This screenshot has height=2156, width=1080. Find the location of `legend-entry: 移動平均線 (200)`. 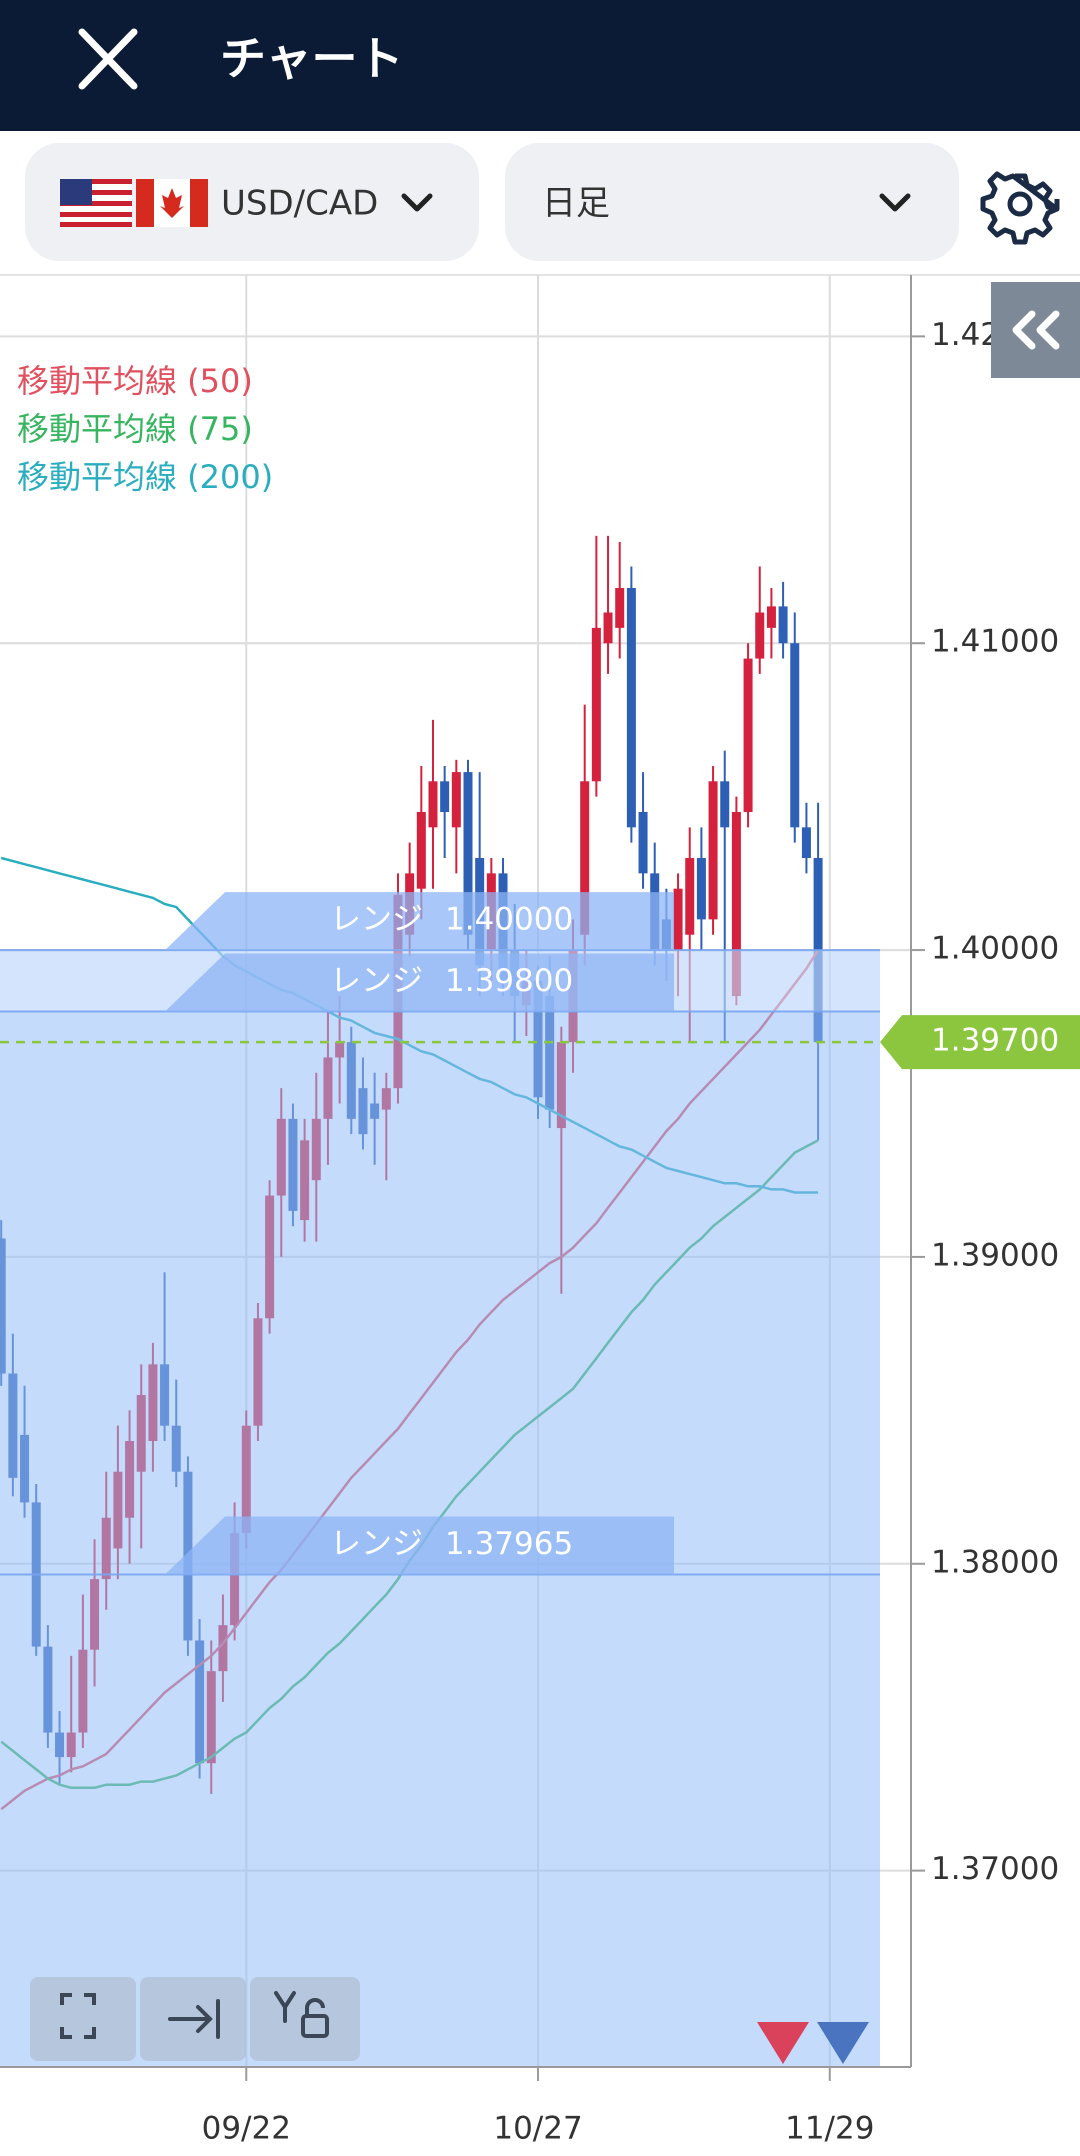

legend-entry: 移動平均線 (200) is located at coordinates (145, 477).